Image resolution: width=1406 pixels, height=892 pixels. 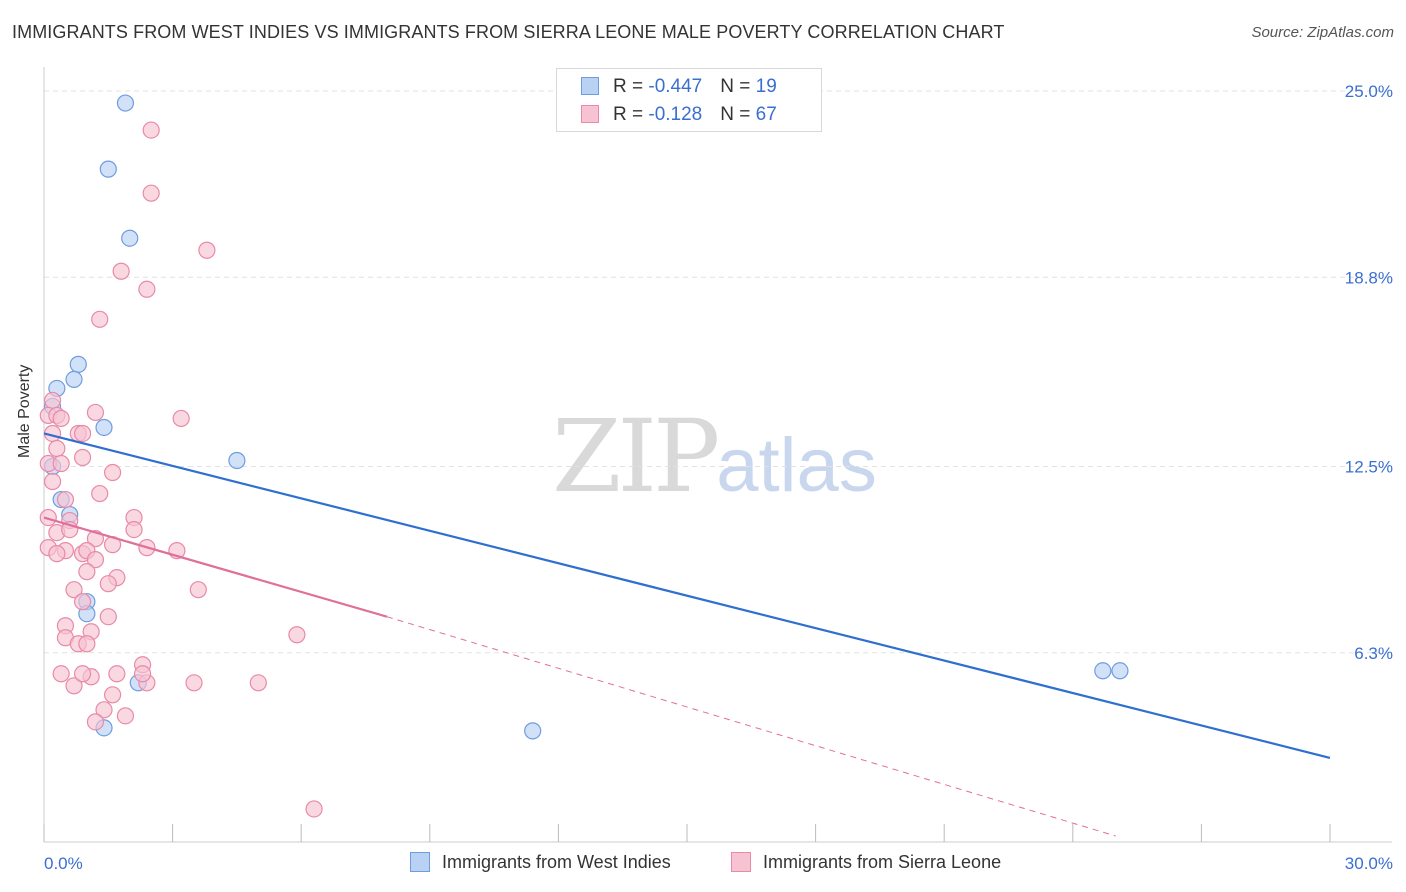 I want to click on sierra-leone-trendline, so click(x=215, y=567).